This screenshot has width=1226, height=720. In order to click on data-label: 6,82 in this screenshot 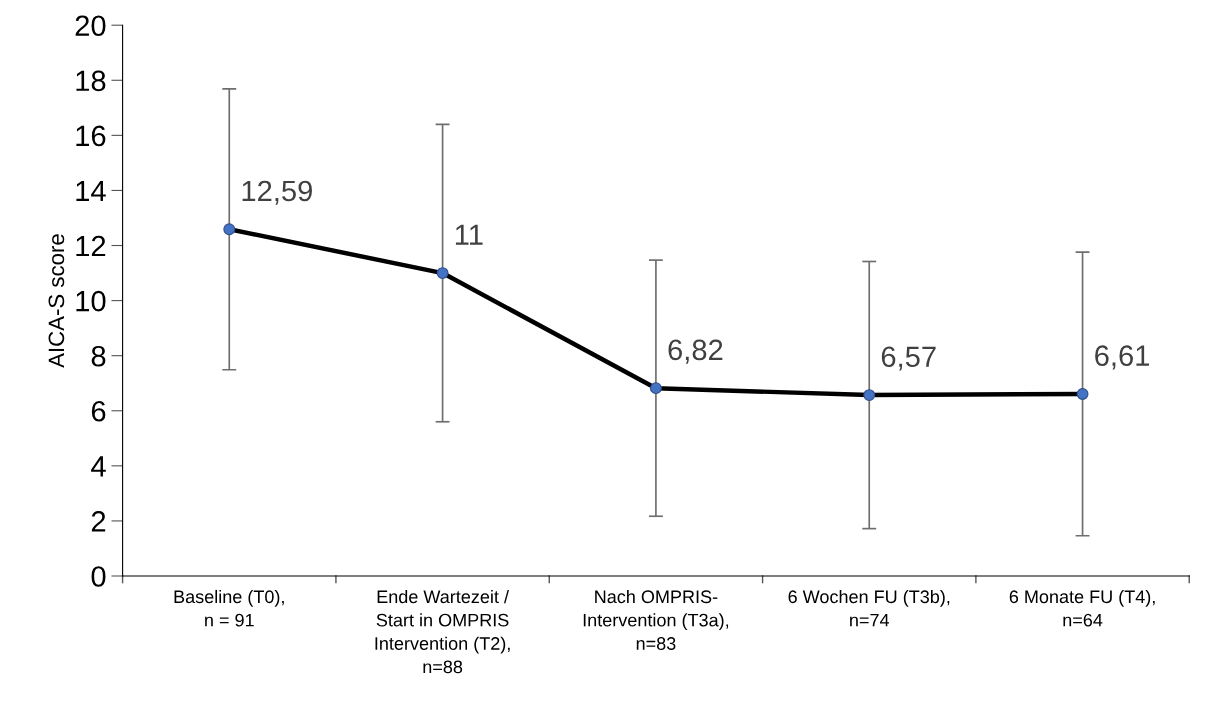, I will do `click(695, 351)`.